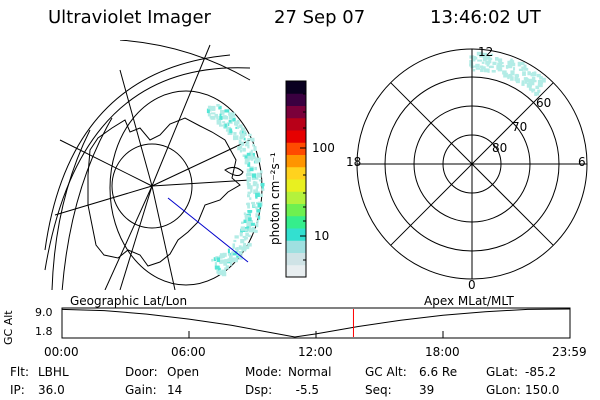 The image size is (600, 400). What do you see at coordinates (315, 352) in the screenshot?
I see `xtick-label: 12:00` at bounding box center [315, 352].